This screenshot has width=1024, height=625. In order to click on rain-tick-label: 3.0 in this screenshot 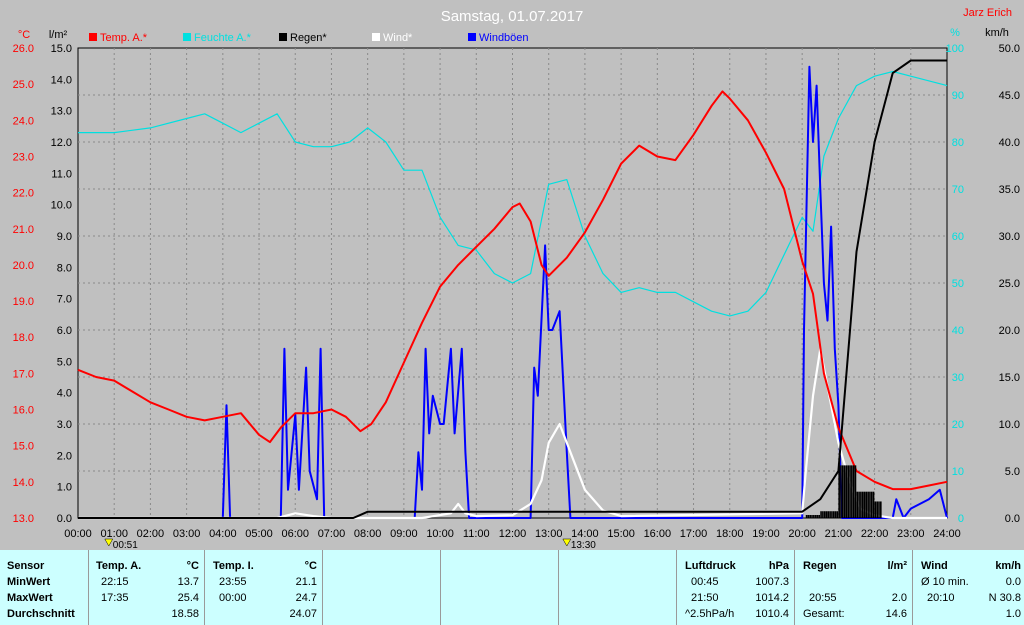, I will do `click(64, 425)`.